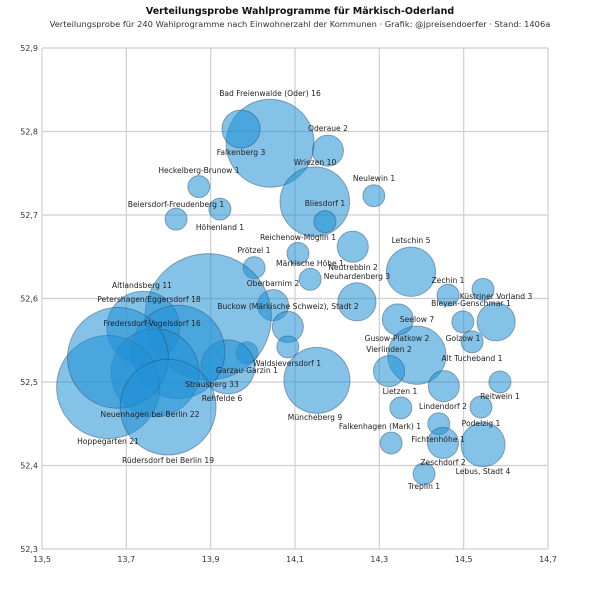 The width and height of the screenshot is (600, 600). Describe the element at coordinates (325, 203) in the screenshot. I see `bubble-label: Bliesdorf 1` at that location.